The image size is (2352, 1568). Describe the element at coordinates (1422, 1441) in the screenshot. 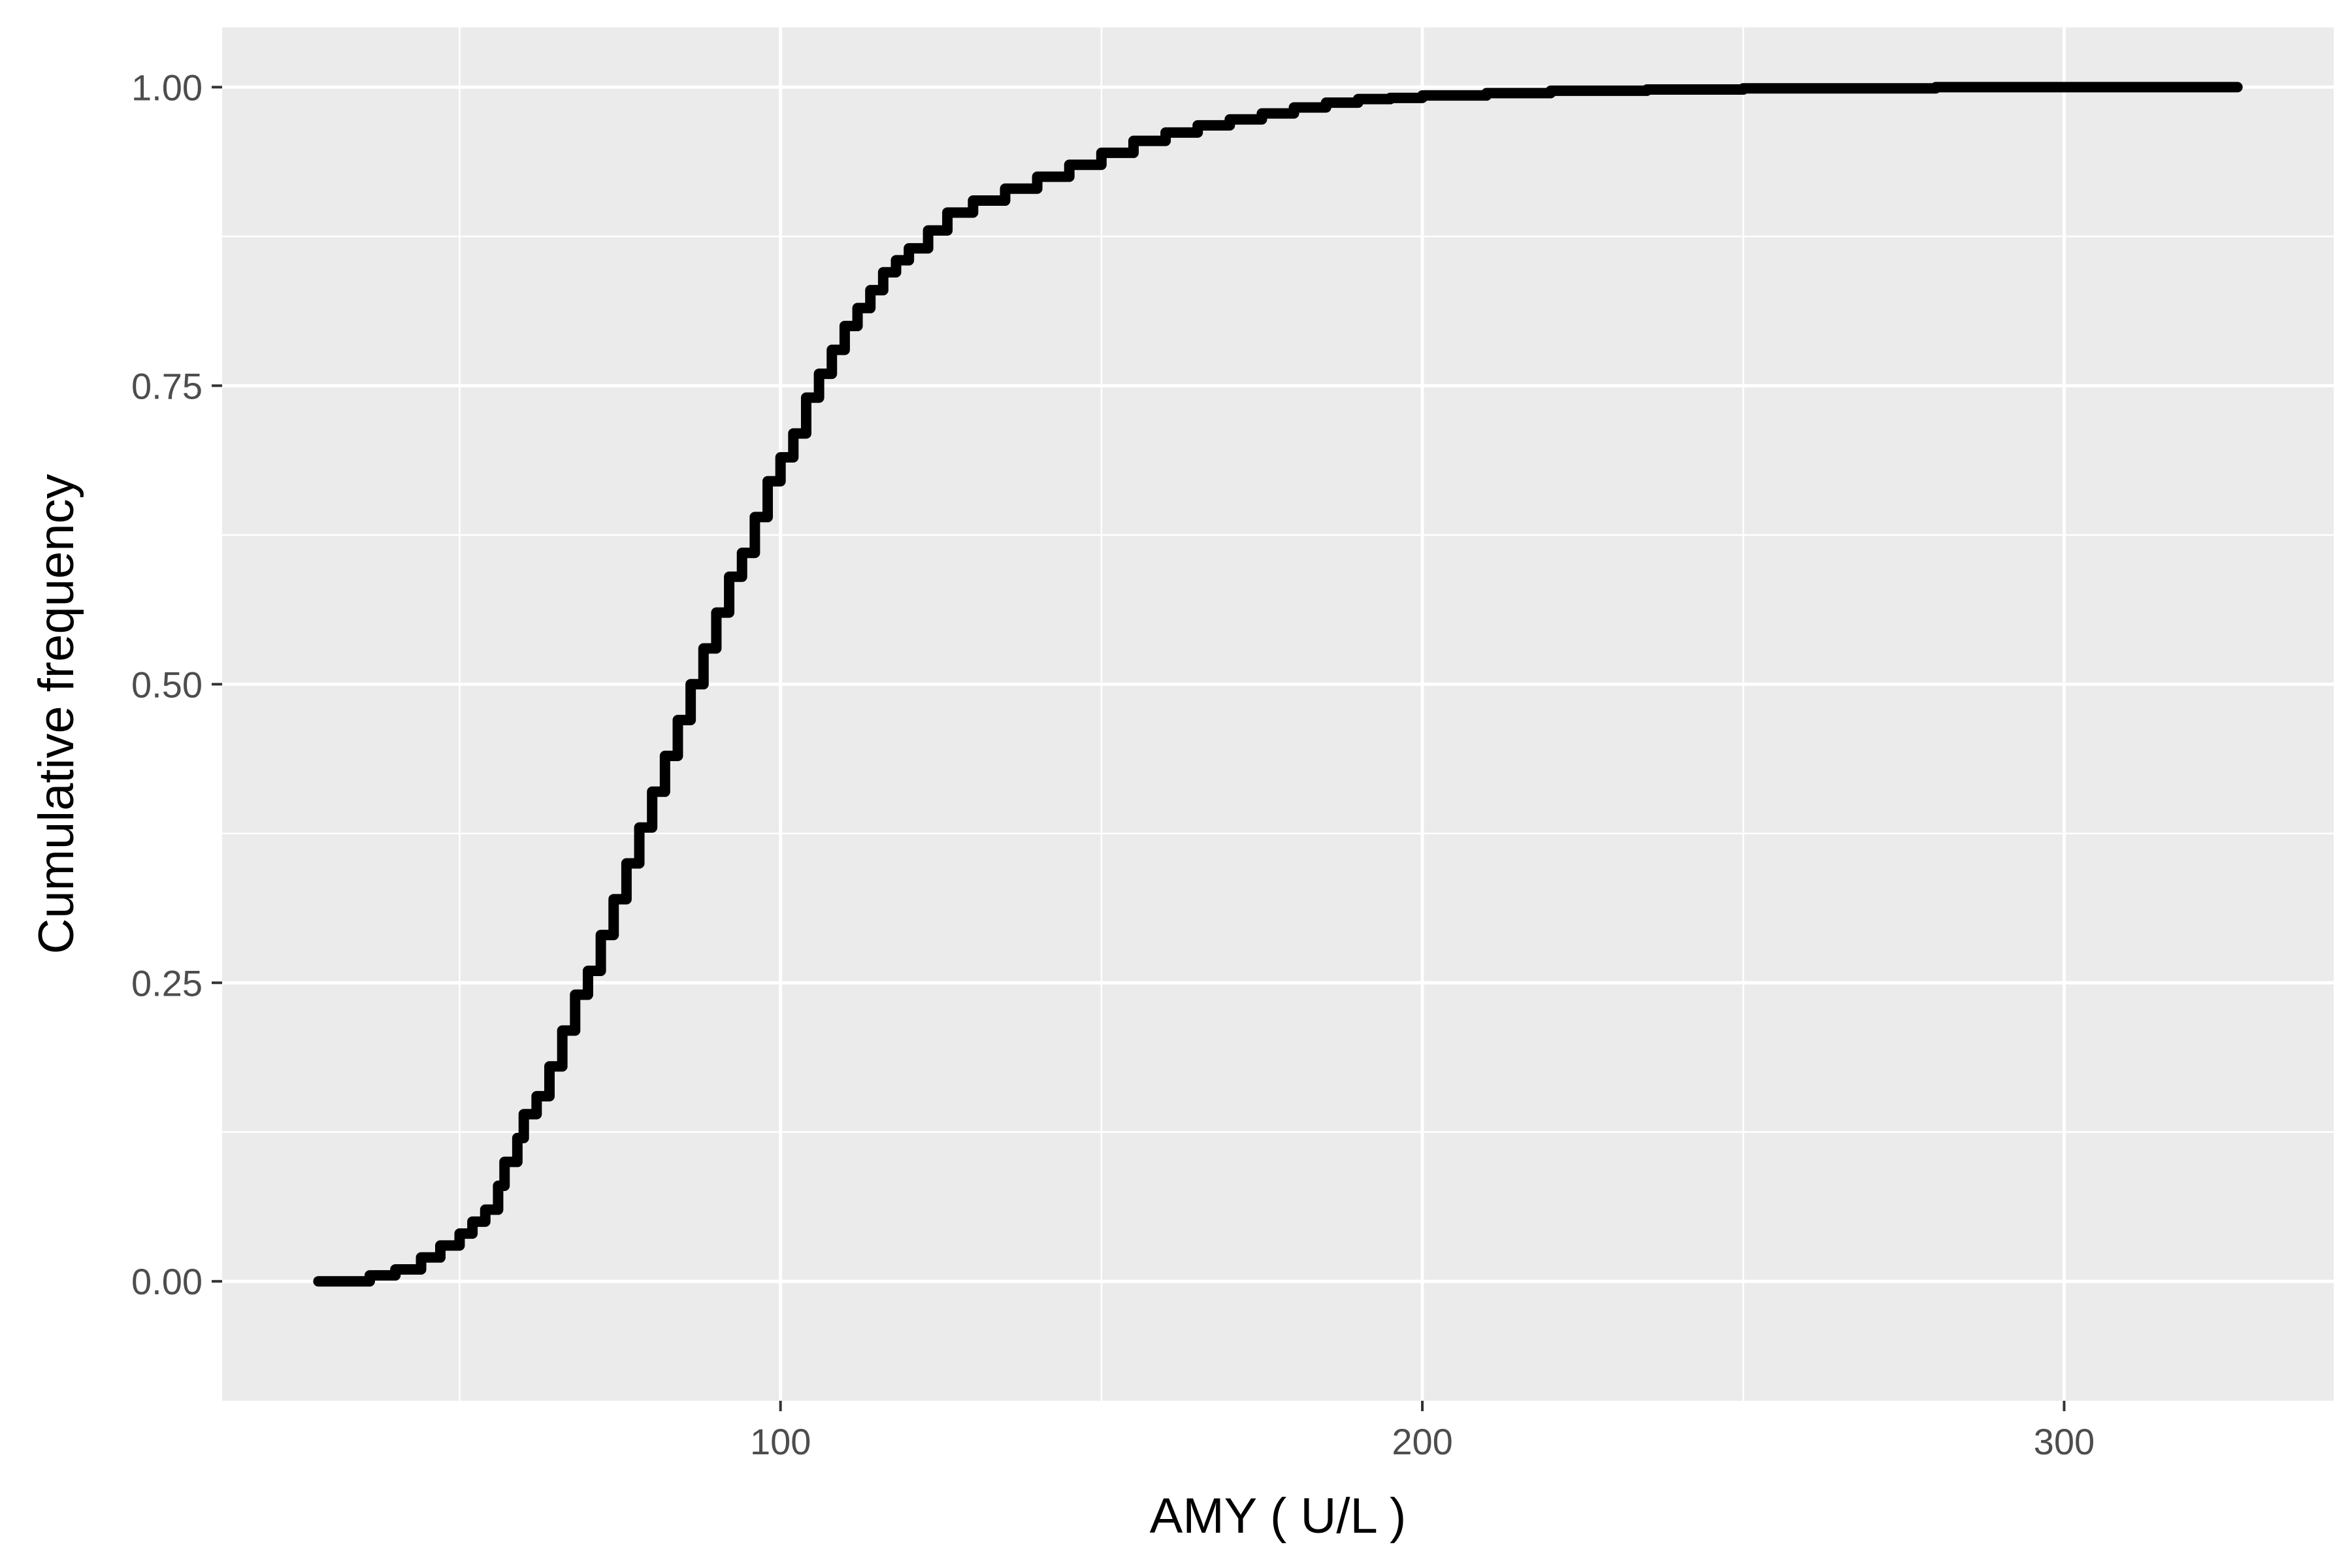

I see `x-tick-label: 200` at that location.